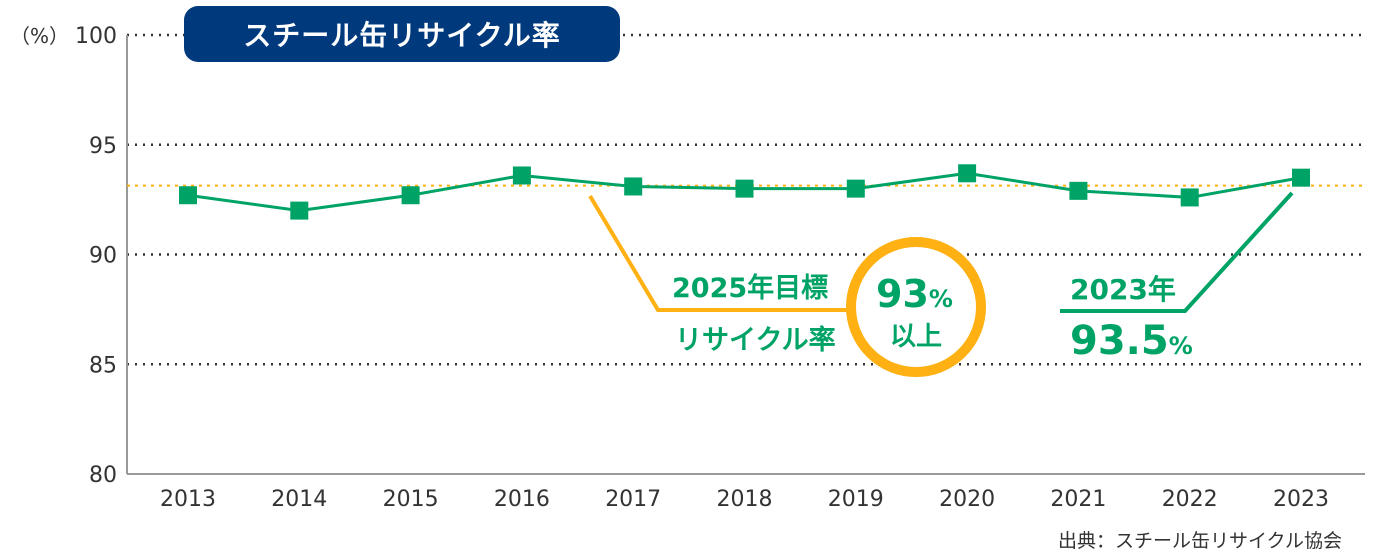 The image size is (1400, 560). What do you see at coordinates (103, 146) in the screenshot?
I see `y-tick-label: 95` at bounding box center [103, 146].